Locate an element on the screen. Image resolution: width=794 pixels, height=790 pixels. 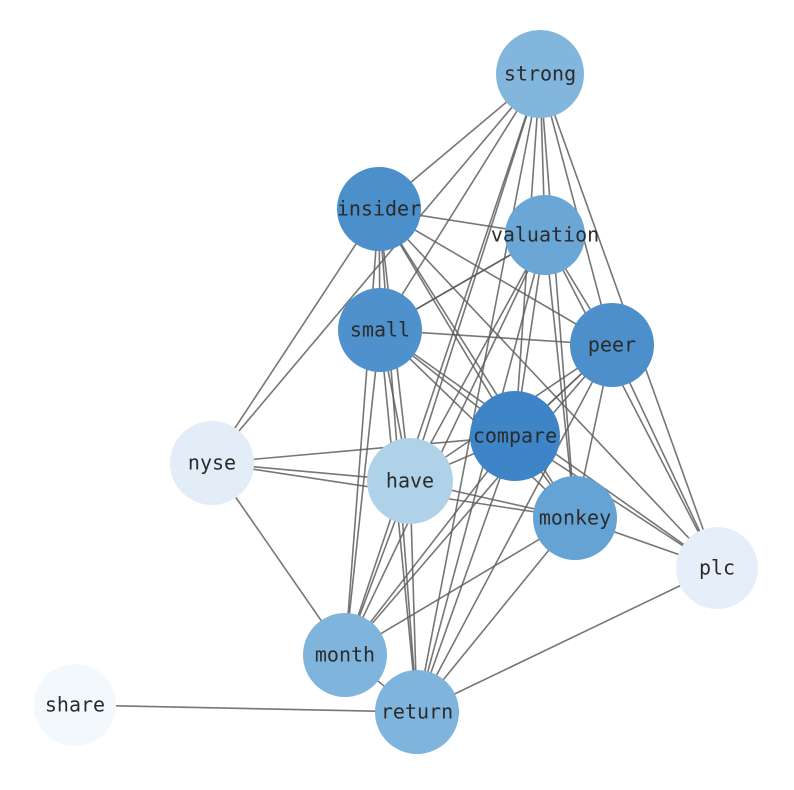
graph-node-insider: insider is located at coordinates (379, 209).